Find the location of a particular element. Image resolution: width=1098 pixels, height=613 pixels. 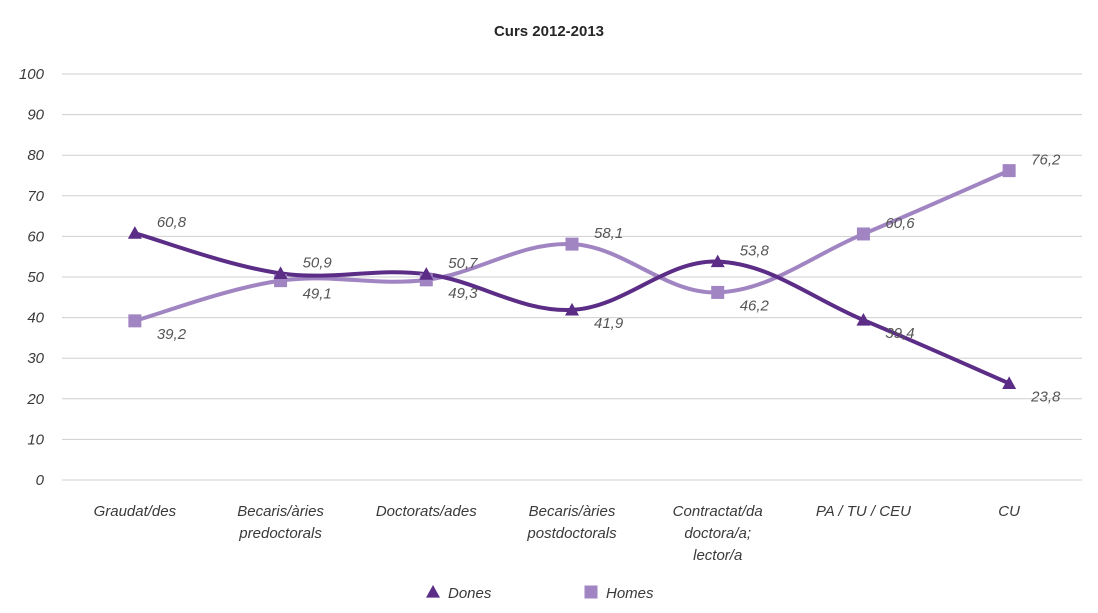

y-tick-label: 90 is located at coordinates (35, 115).